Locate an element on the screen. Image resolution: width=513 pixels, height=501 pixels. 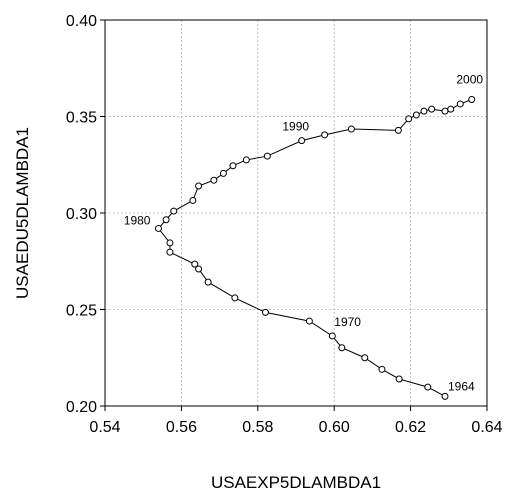
y-tick-label: 0.40 is located at coordinates (81, 21).